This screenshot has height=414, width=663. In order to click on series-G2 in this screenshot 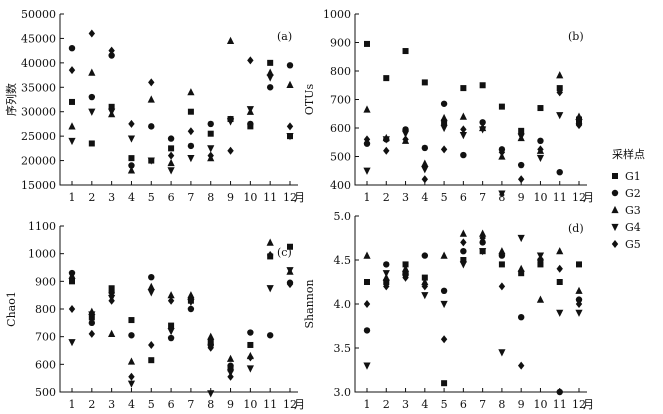, I will do `click(473, 317)`.